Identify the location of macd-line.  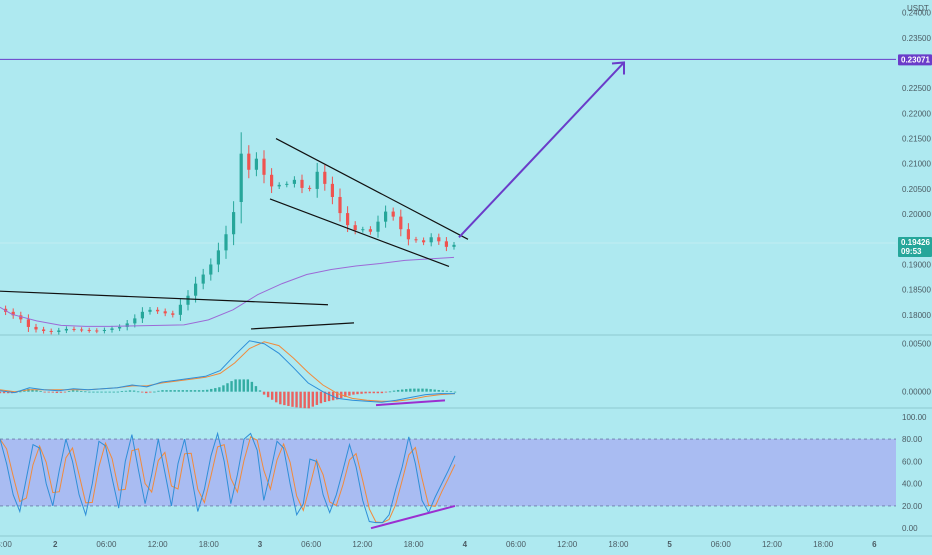
(227, 371).